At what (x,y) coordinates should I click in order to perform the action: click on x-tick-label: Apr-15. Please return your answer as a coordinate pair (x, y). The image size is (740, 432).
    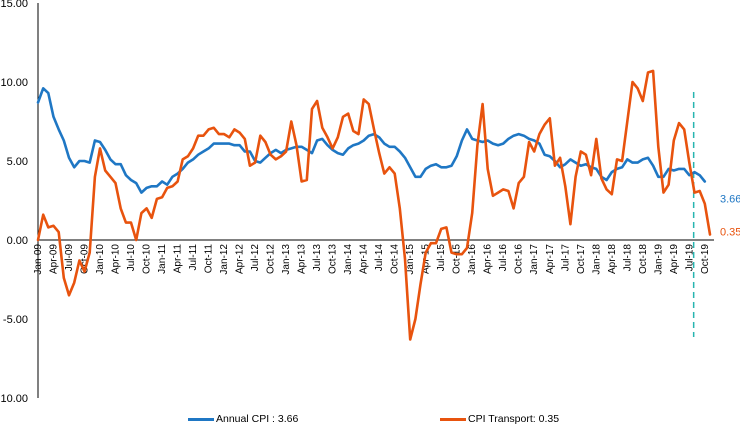
    Looking at the image, I should click on (426, 259).